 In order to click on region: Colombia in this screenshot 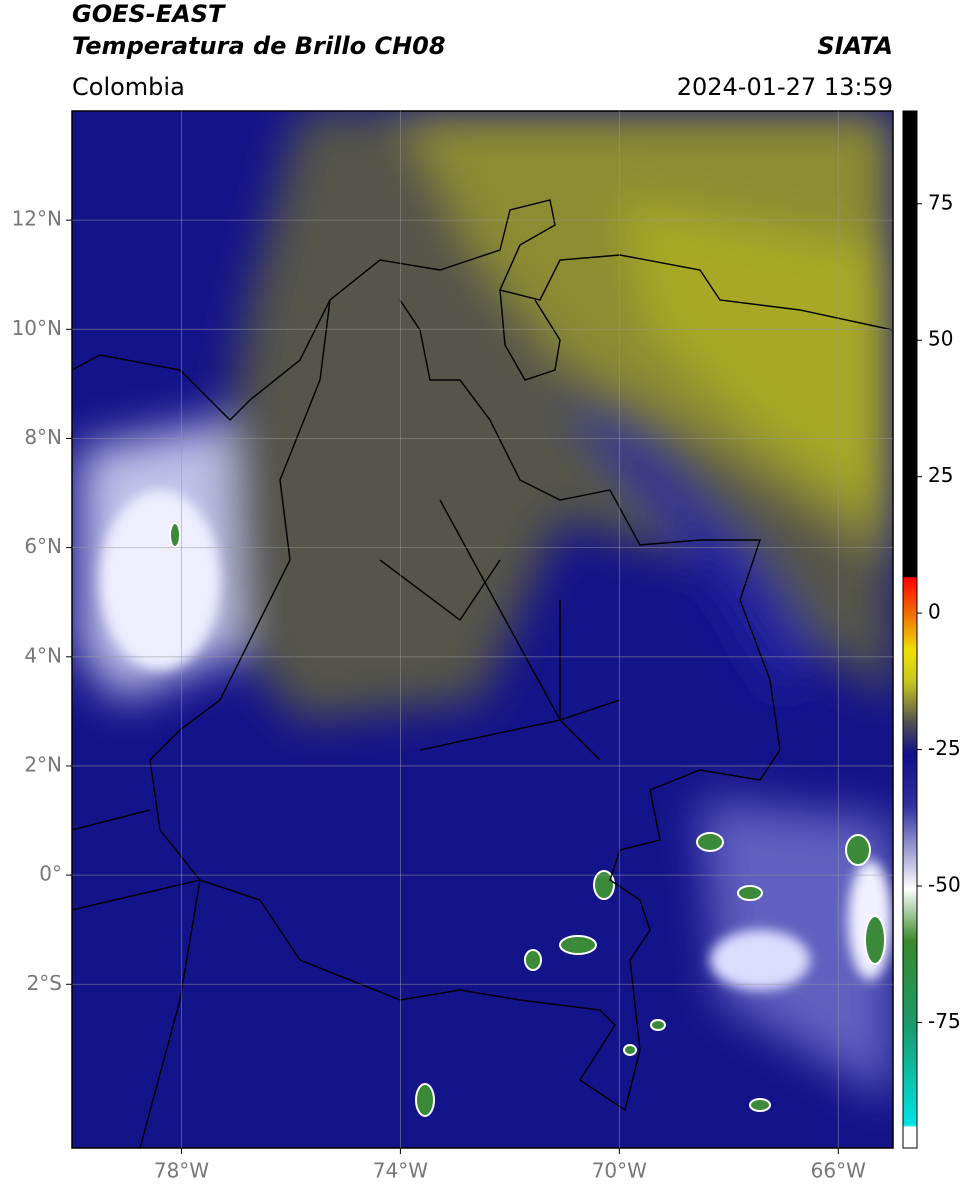, I will do `click(128, 87)`.